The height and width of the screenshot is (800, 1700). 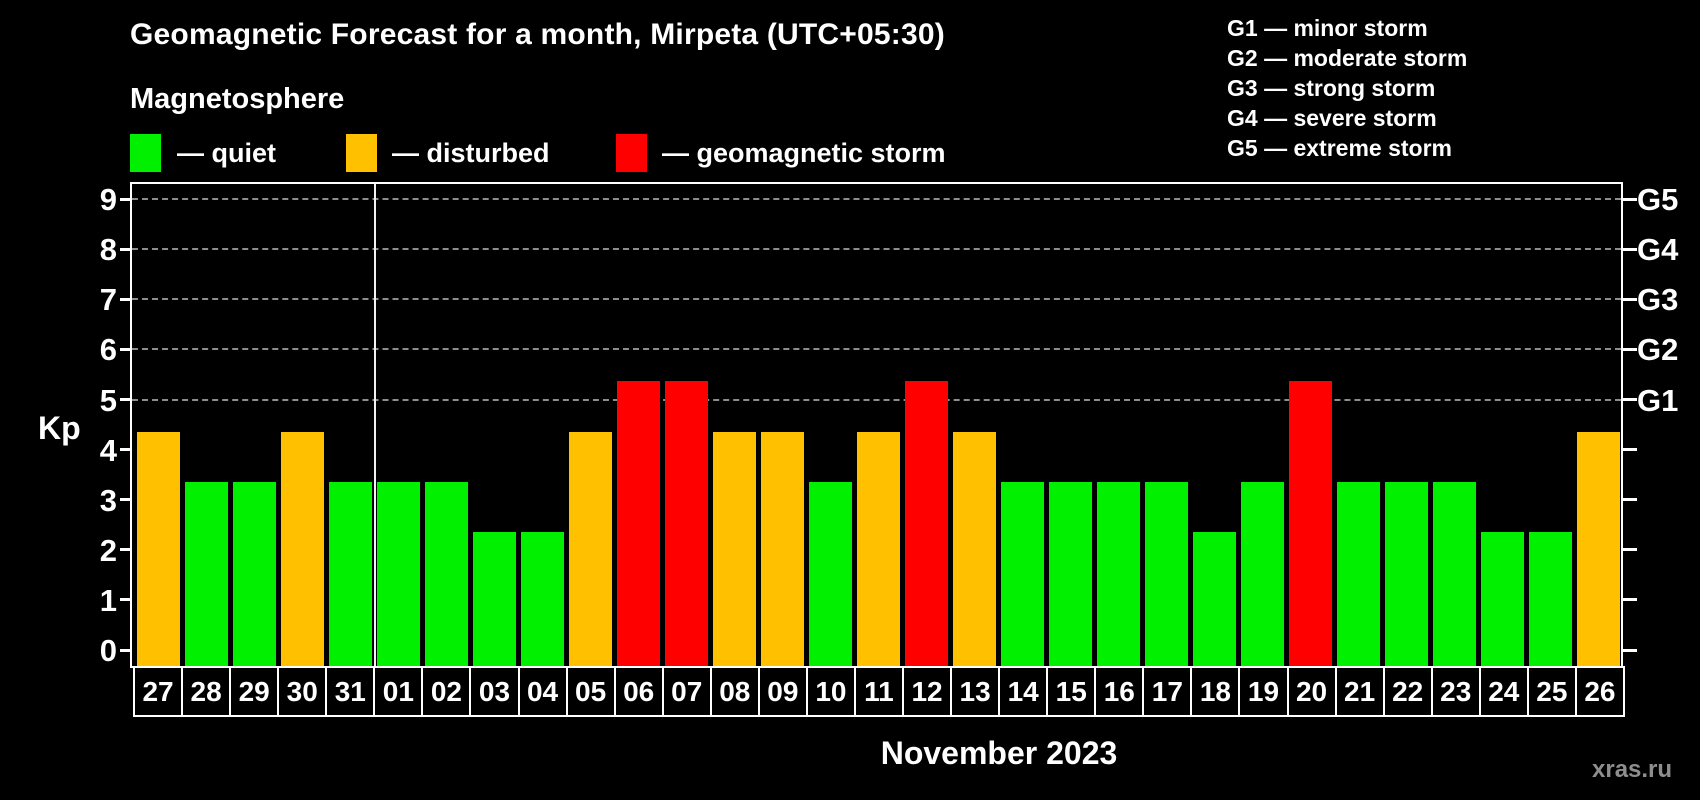 I want to click on day-label-27: 27, so click(x=158, y=691).